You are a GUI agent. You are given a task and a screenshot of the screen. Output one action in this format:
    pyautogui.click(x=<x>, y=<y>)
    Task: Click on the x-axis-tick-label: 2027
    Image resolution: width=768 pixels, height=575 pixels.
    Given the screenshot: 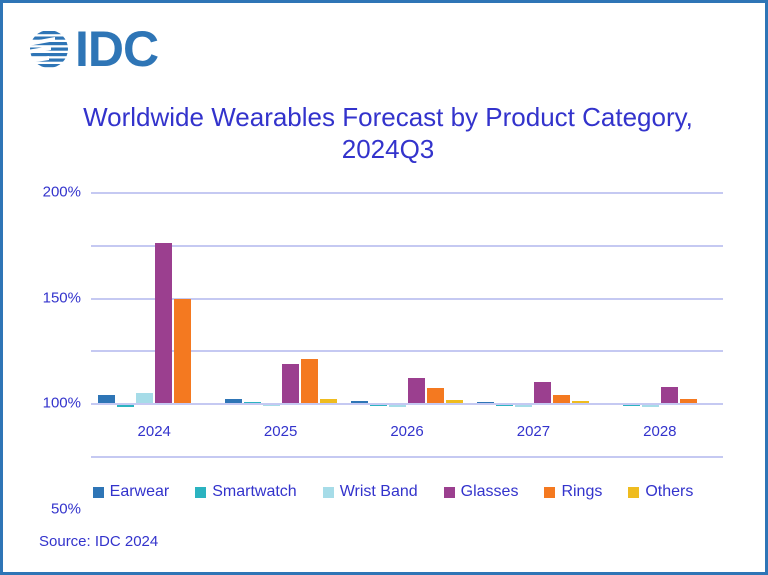 What is the action you would take?
    pyautogui.click(x=533, y=431)
    